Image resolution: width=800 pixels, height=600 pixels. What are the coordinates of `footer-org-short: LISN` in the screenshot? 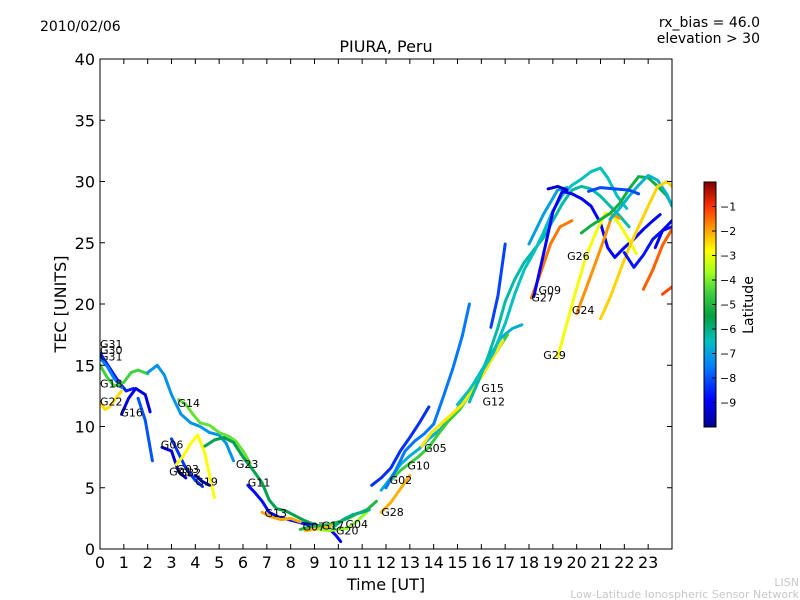 It's located at (786, 582).